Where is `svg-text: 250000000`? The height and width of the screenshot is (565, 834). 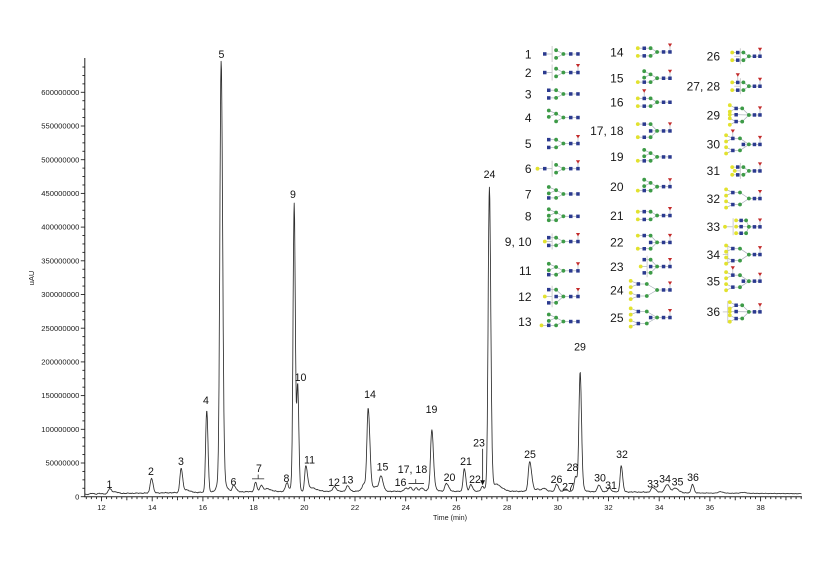 svg-text: 250000000 is located at coordinates (60, 328).